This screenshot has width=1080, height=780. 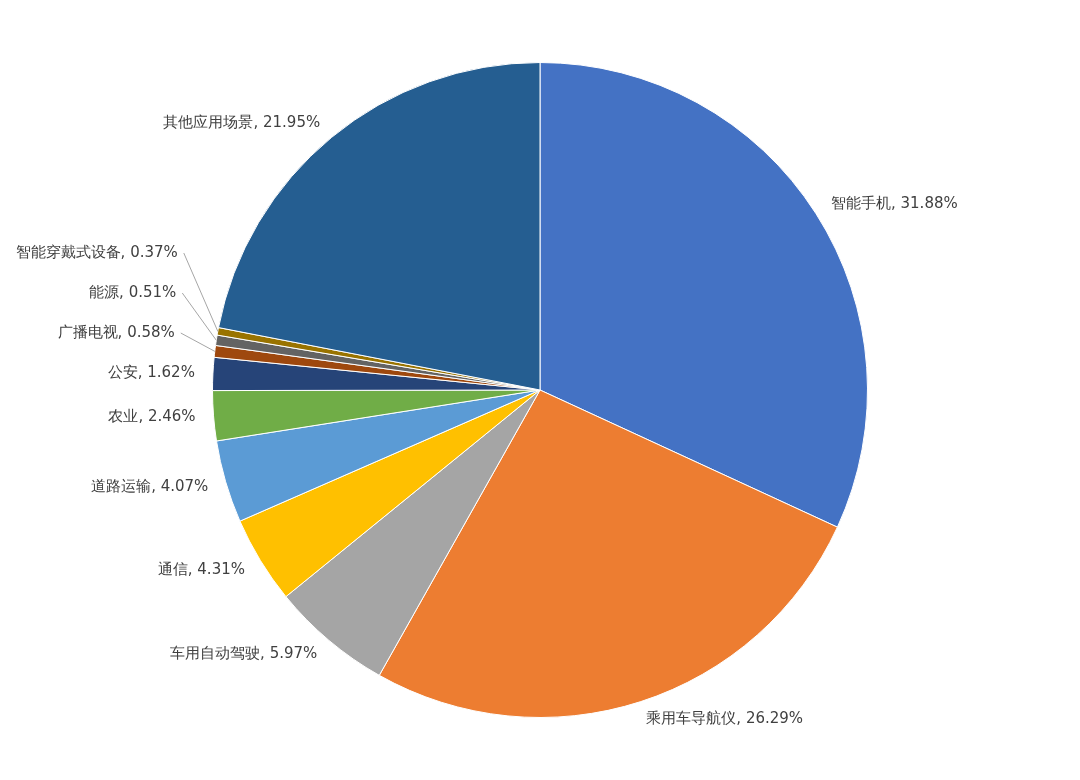 I want to click on slice-label: 智能穿戴式设备, 0.37%, so click(x=96, y=251).